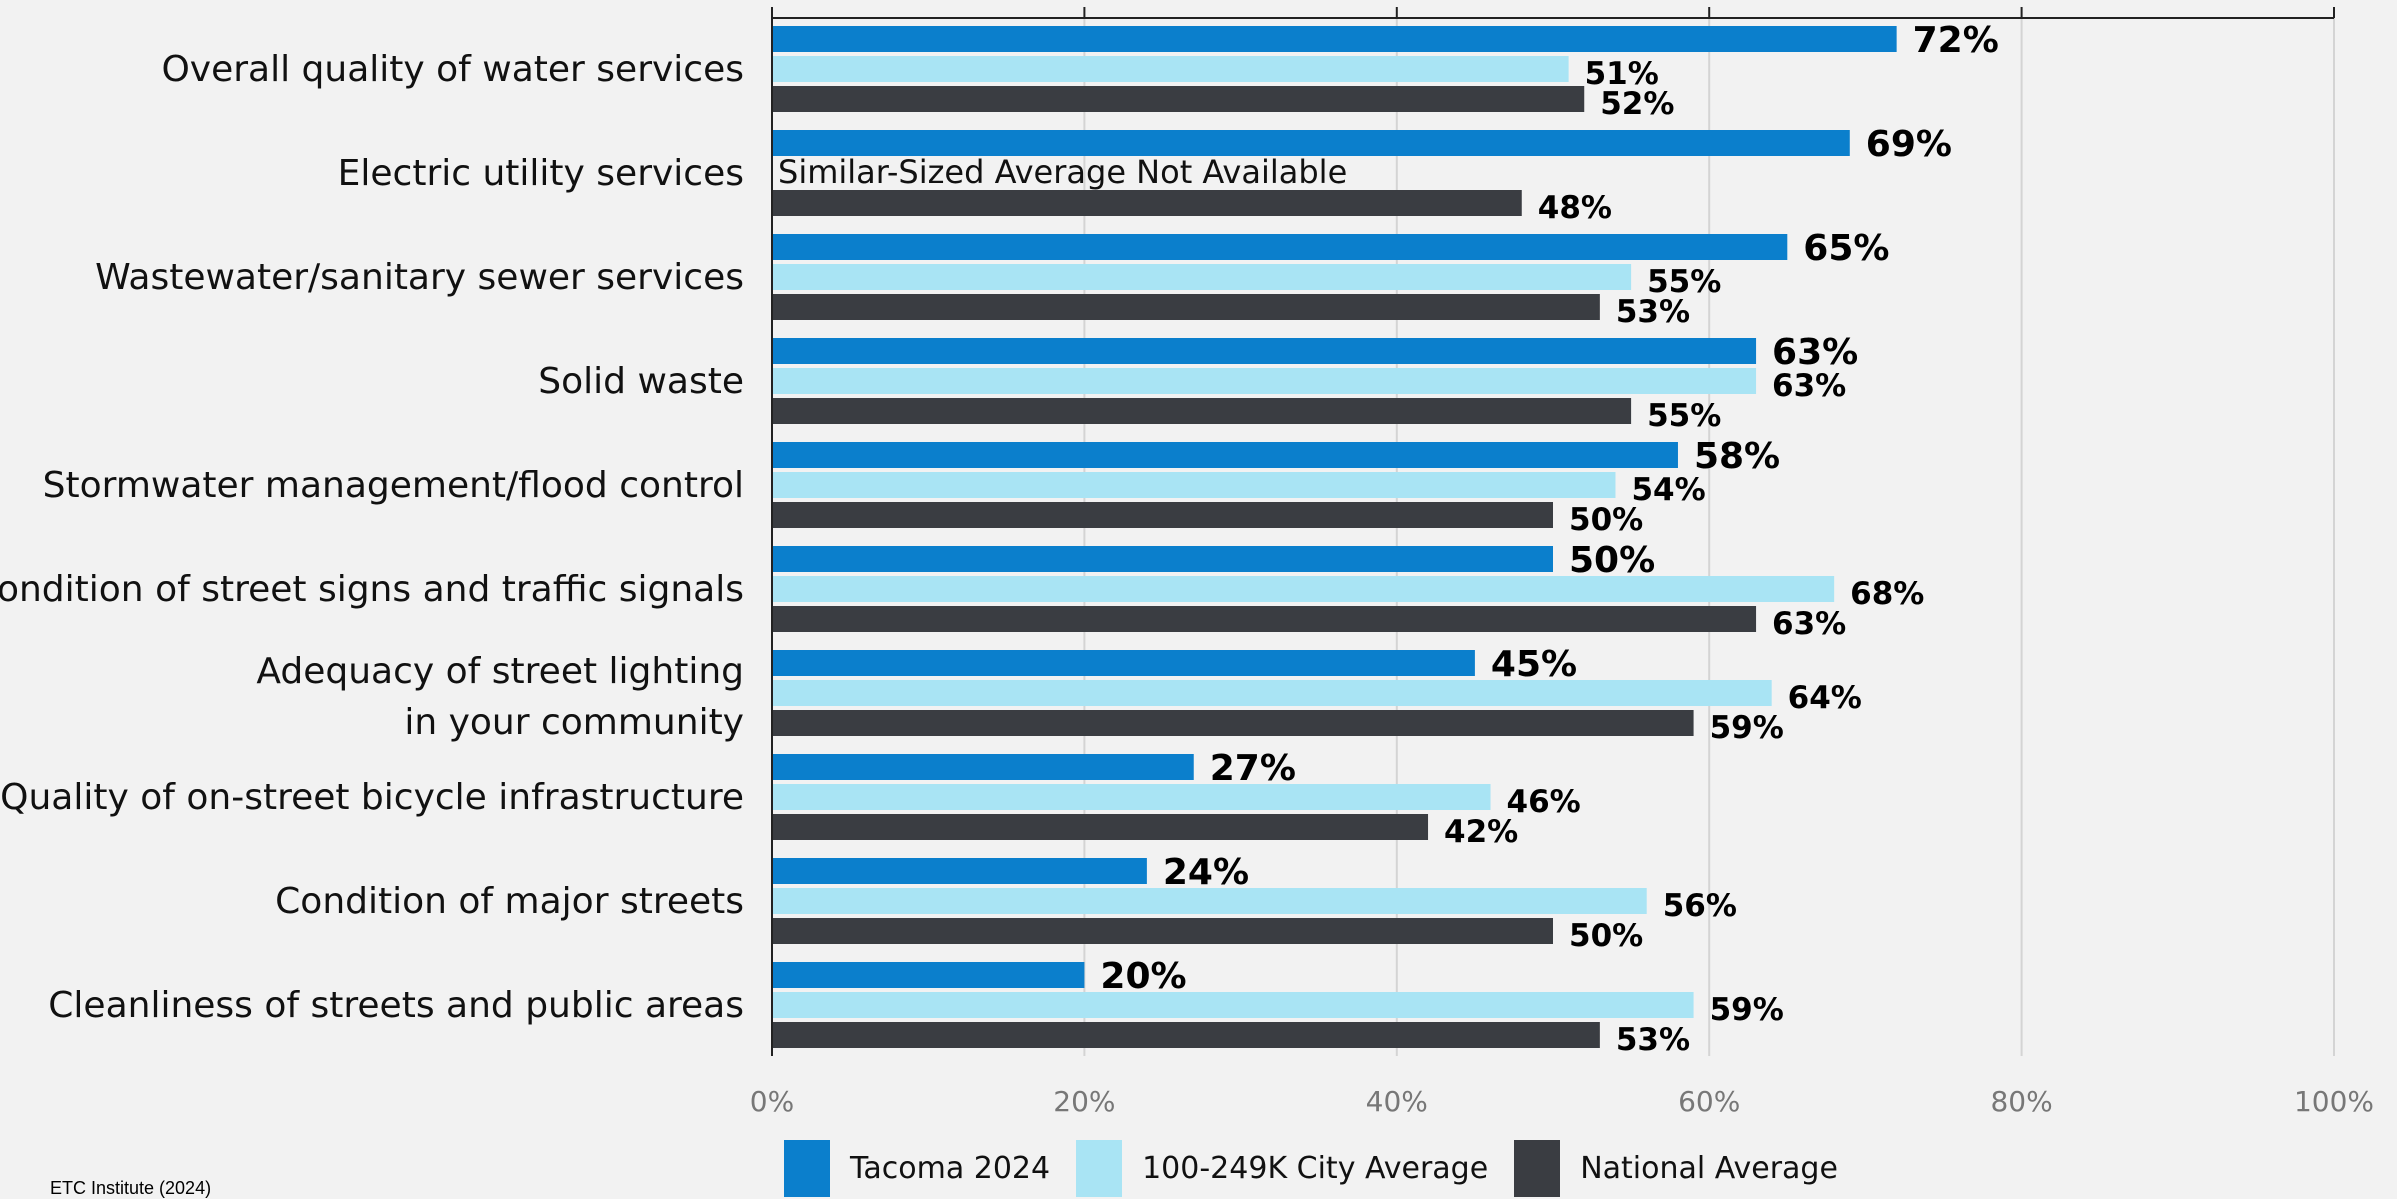 This screenshot has height=1199, width=2397. What do you see at coordinates (1700, 906) in the screenshot?
I see `value-label: 56%` at bounding box center [1700, 906].